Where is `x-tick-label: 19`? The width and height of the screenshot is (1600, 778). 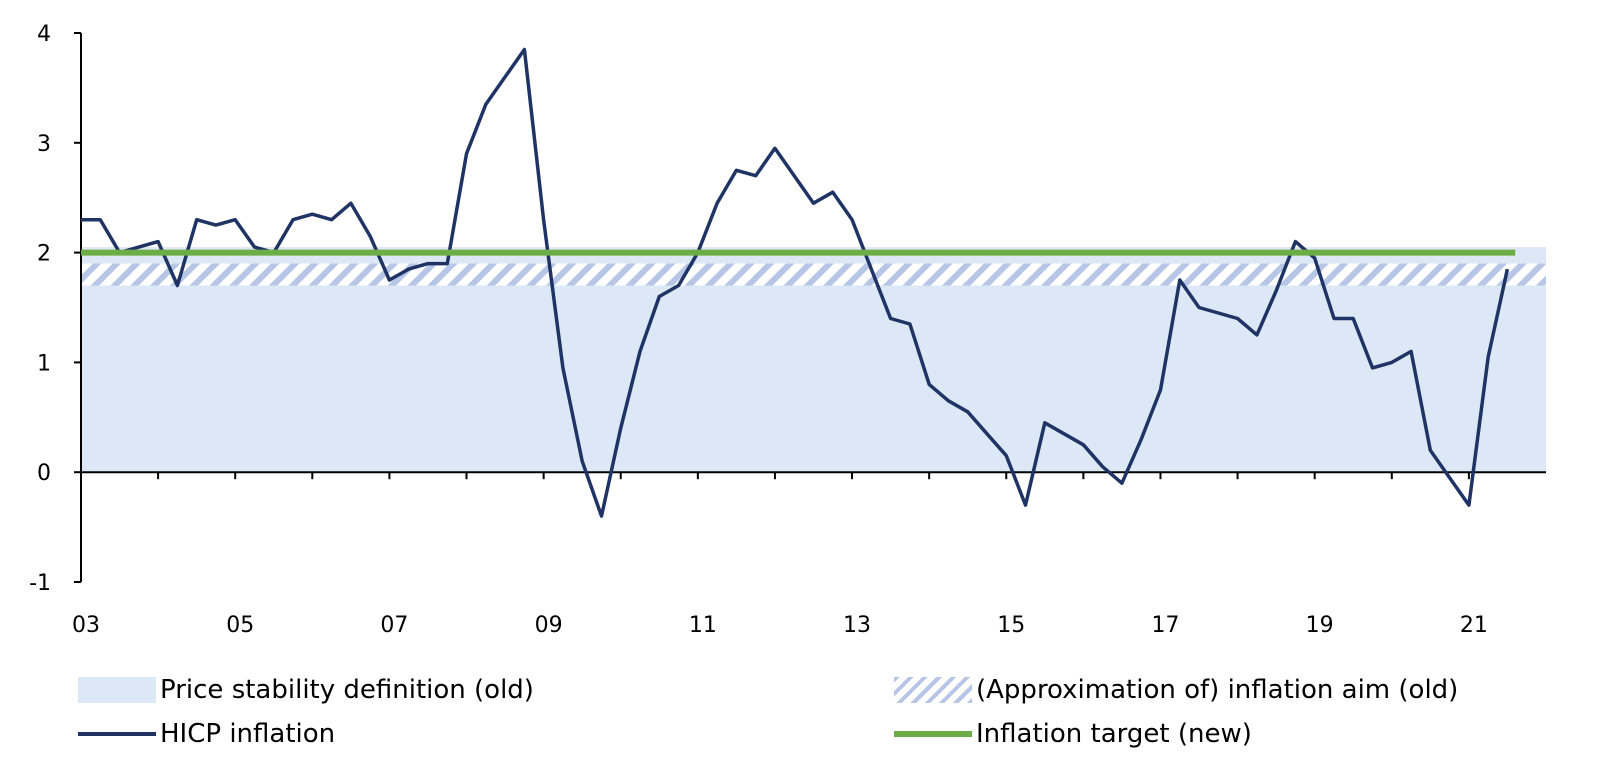 x-tick-label: 19 is located at coordinates (1320, 625).